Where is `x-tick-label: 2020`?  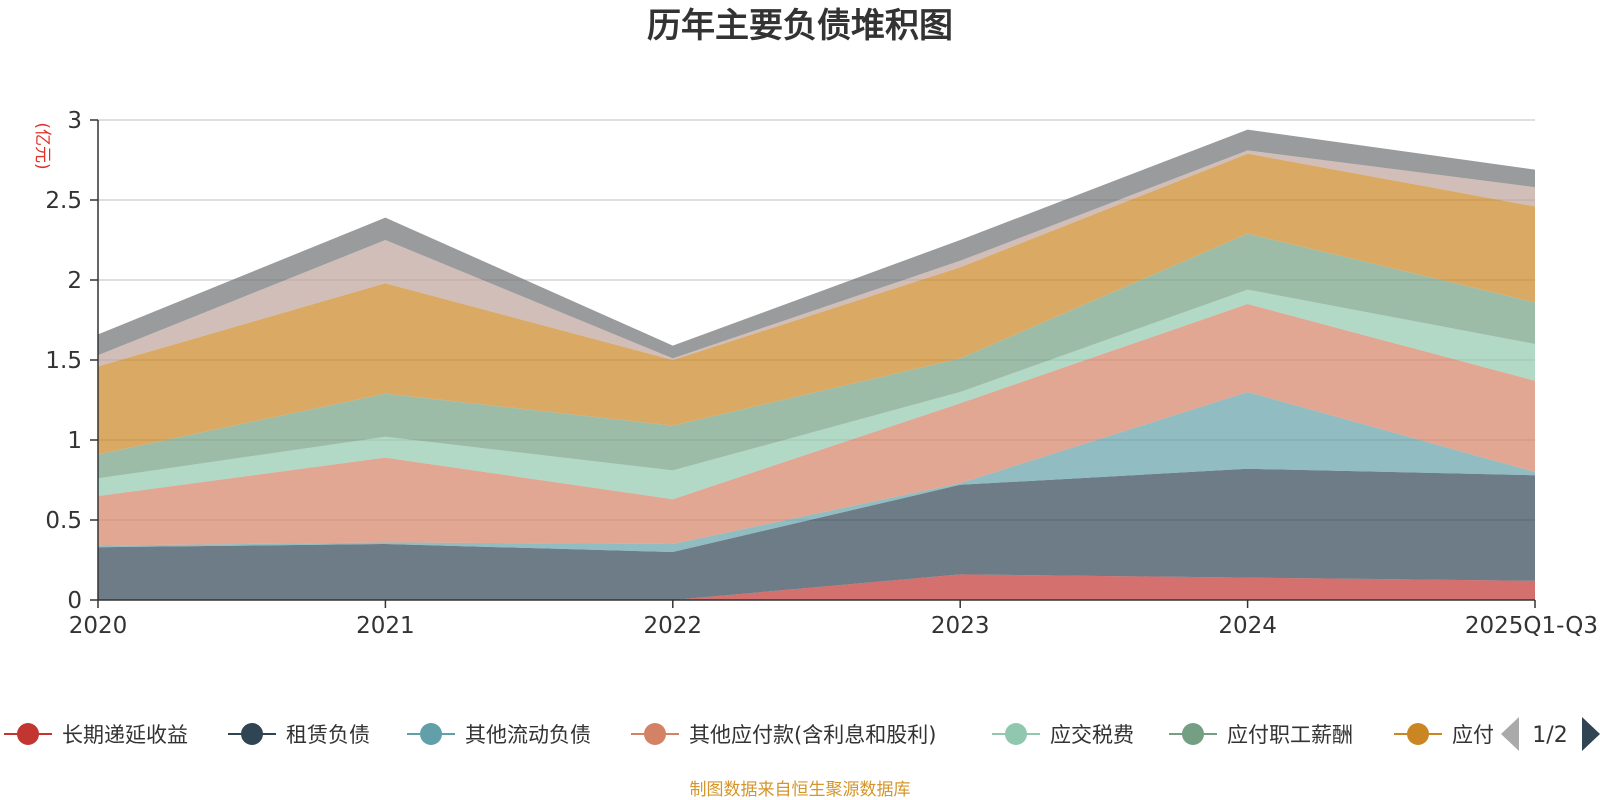
x-tick-label: 2020 is located at coordinates (98, 626).